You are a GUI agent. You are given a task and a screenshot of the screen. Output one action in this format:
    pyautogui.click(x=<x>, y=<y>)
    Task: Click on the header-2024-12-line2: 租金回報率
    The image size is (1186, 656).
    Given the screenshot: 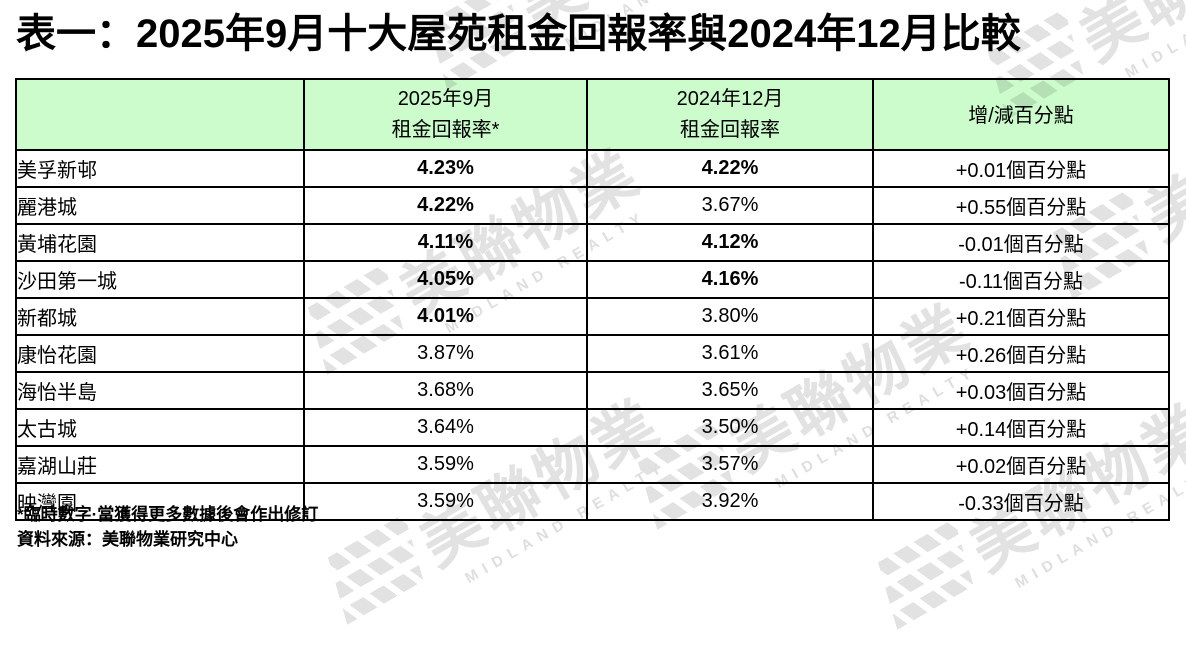 What is the action you would take?
    pyautogui.click(x=730, y=129)
    